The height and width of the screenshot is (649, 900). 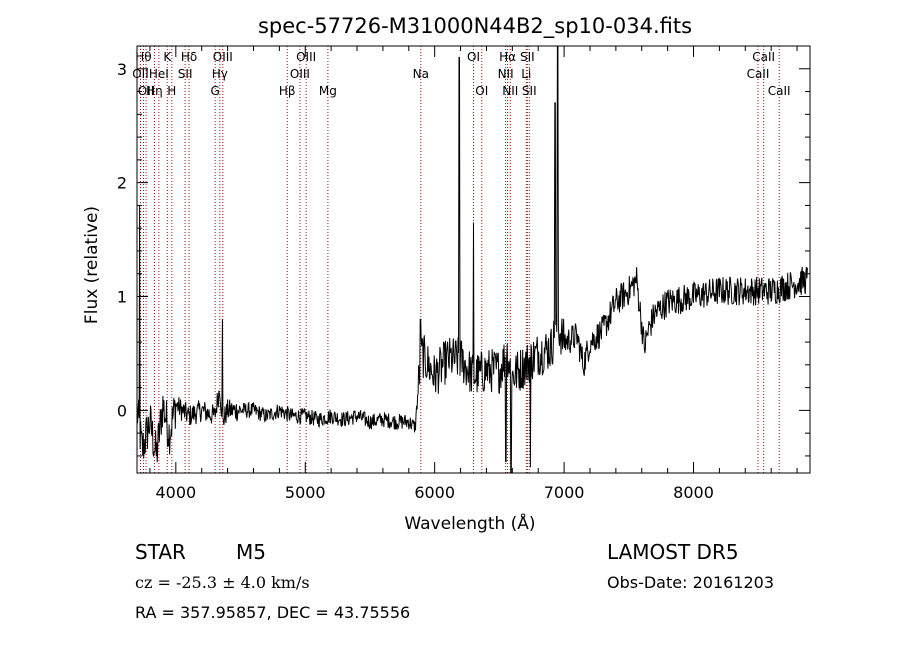 What do you see at coordinates (122, 69) in the screenshot?
I see `y-tick-label: 3` at bounding box center [122, 69].